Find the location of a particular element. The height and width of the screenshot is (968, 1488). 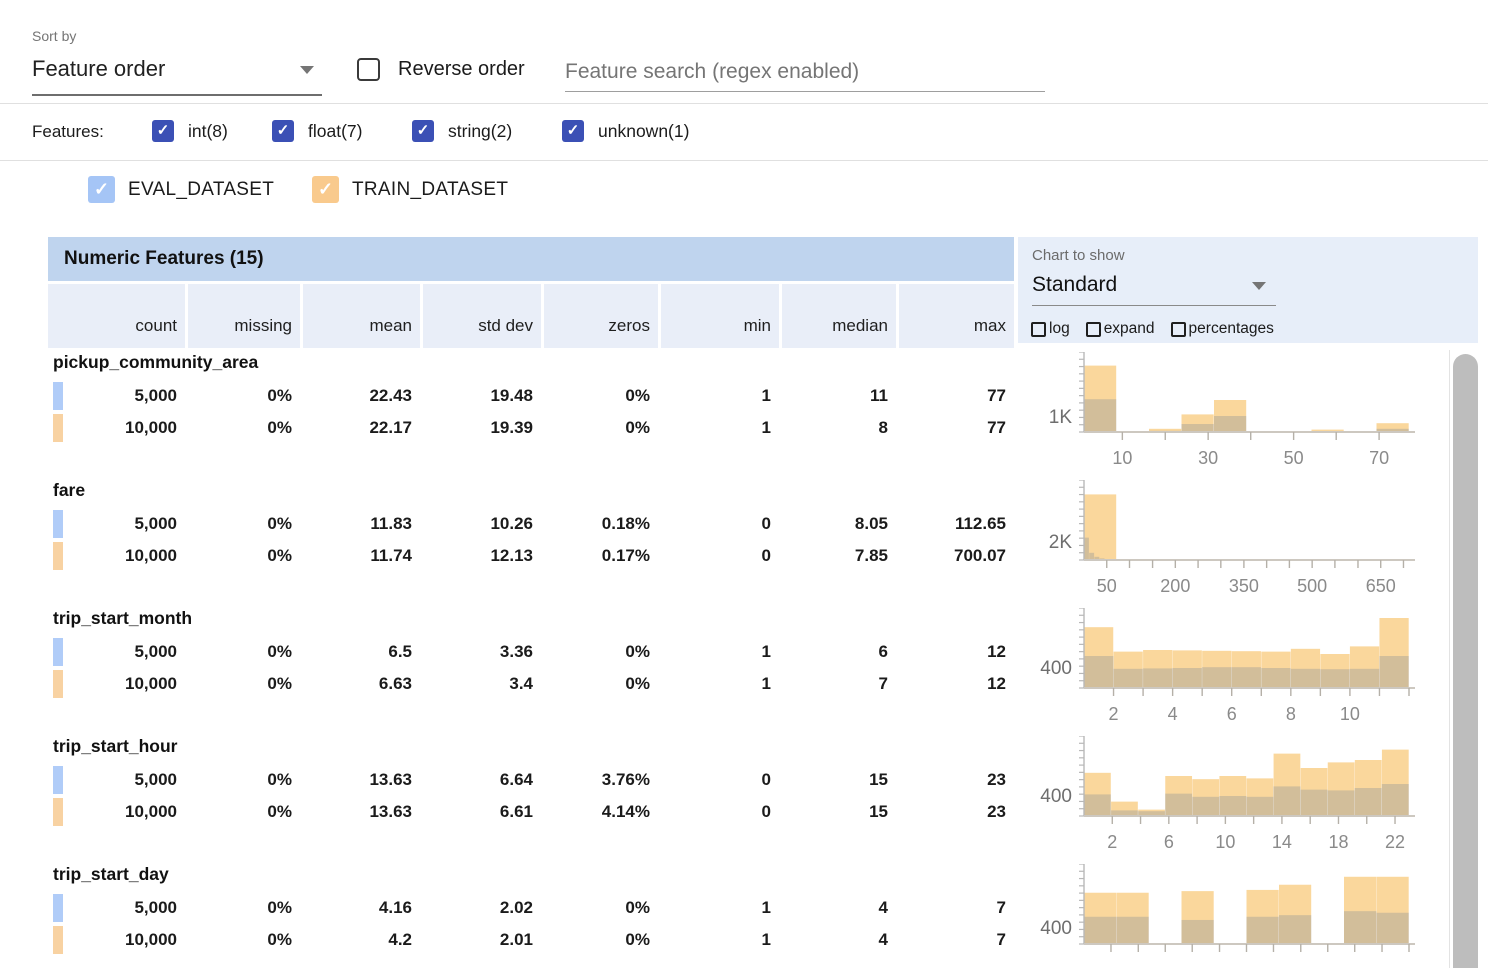

stat-value-missing: 0% is located at coordinates (279, 811).